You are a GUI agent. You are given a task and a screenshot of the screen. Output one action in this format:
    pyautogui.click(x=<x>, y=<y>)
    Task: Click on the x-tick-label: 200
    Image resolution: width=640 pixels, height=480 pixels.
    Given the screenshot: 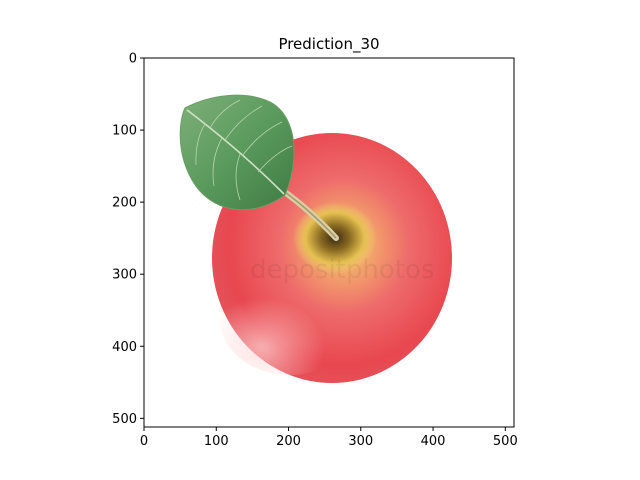 What is the action you would take?
    pyautogui.click(x=288, y=441)
    